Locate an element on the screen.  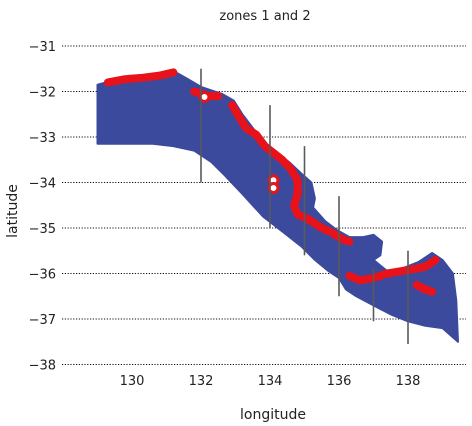
y-axis-label: latitude is located at coordinates (13, 211).